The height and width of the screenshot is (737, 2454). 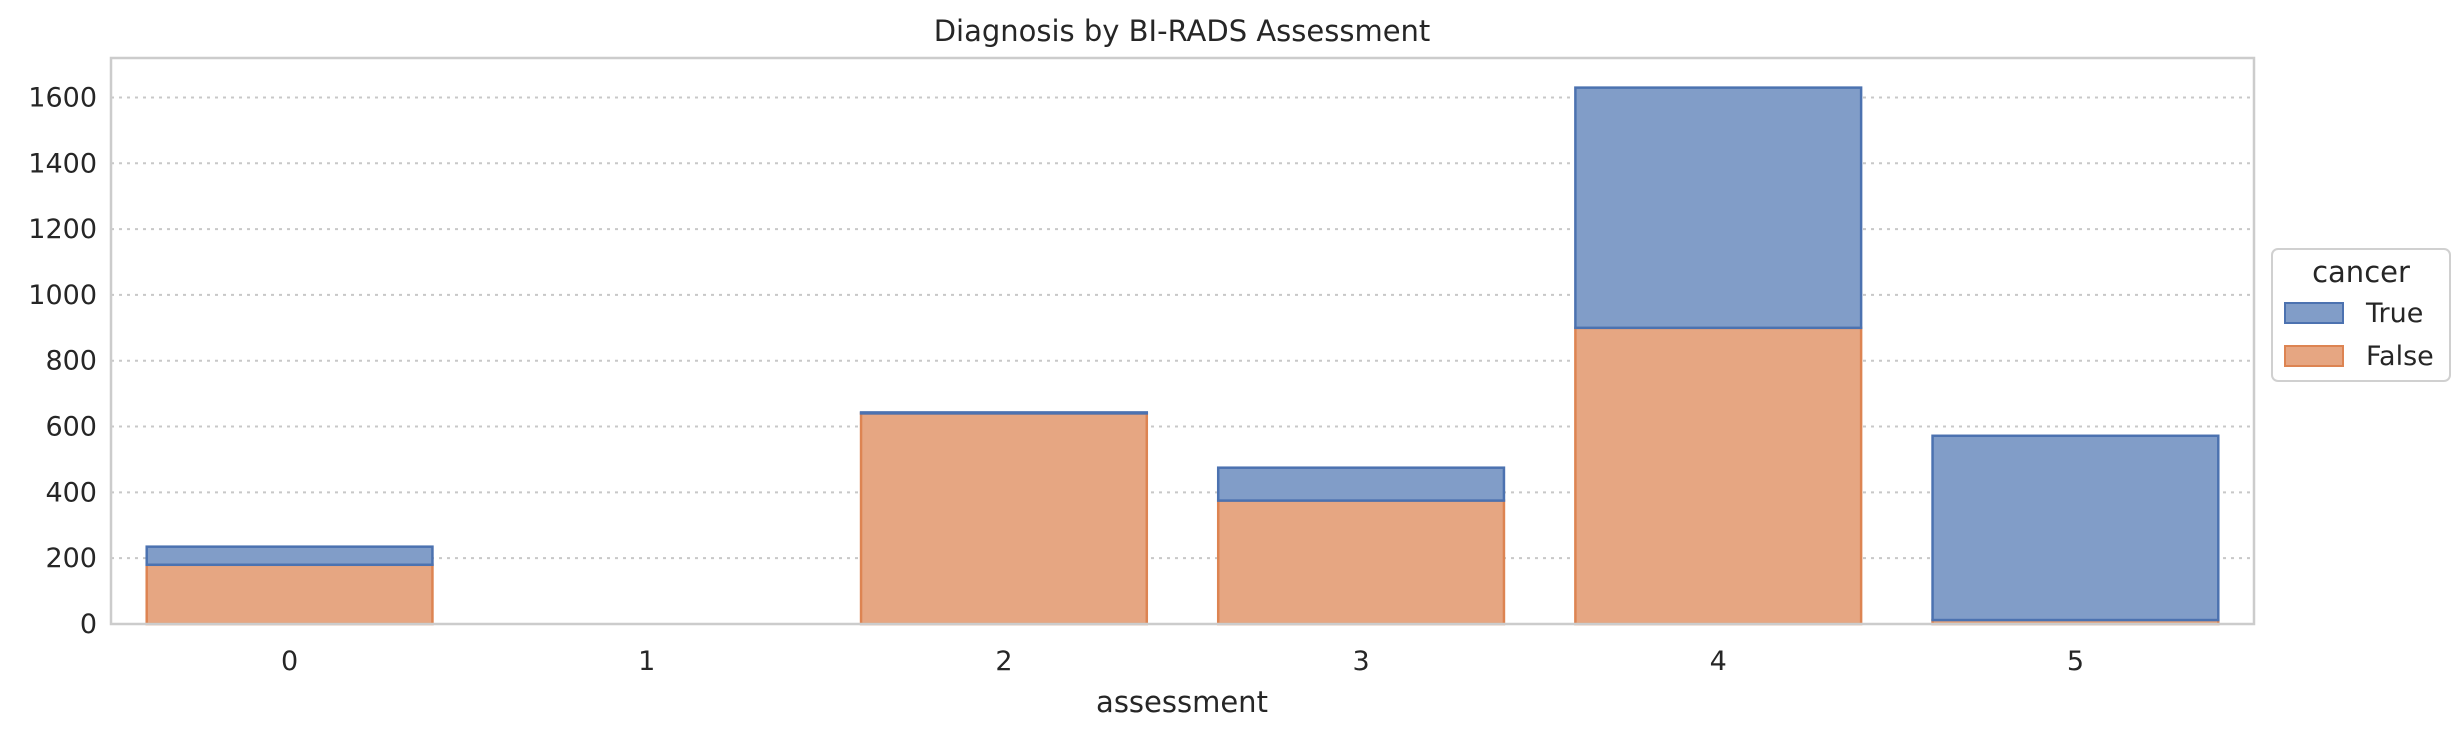 I want to click on x-axis-label: assessment, so click(x=1182, y=702).